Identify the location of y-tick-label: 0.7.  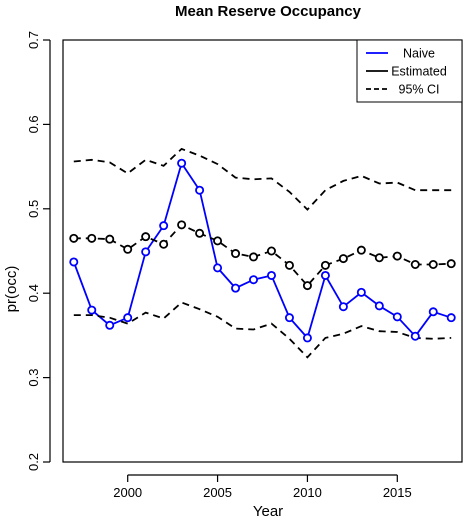
(33, 40).